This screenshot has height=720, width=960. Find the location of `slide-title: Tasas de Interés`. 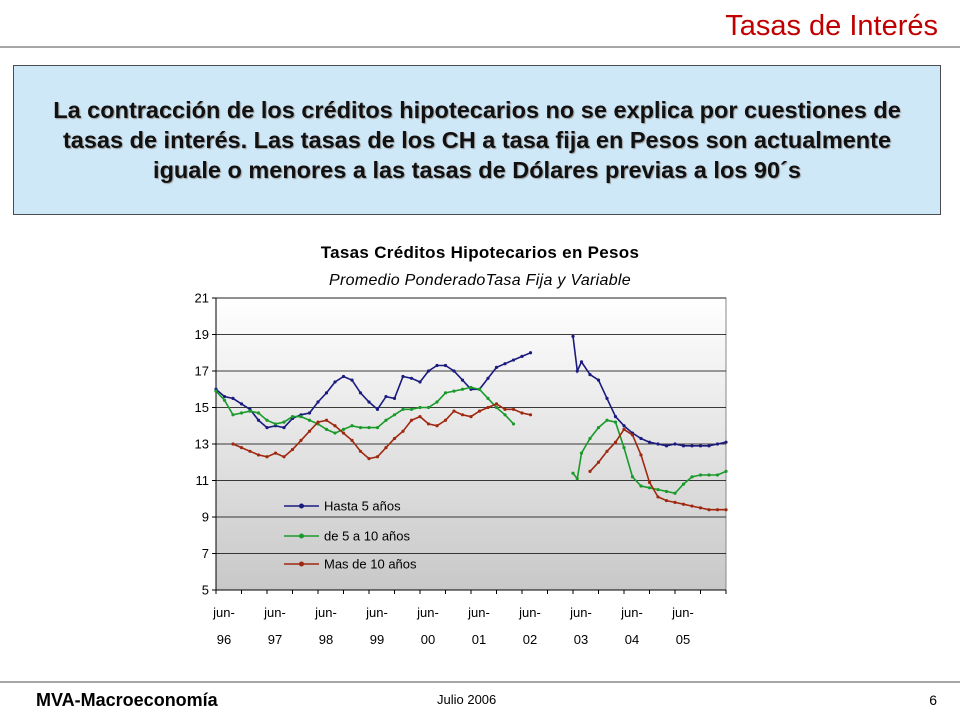

slide-title: Tasas de Interés is located at coordinates (831, 26).